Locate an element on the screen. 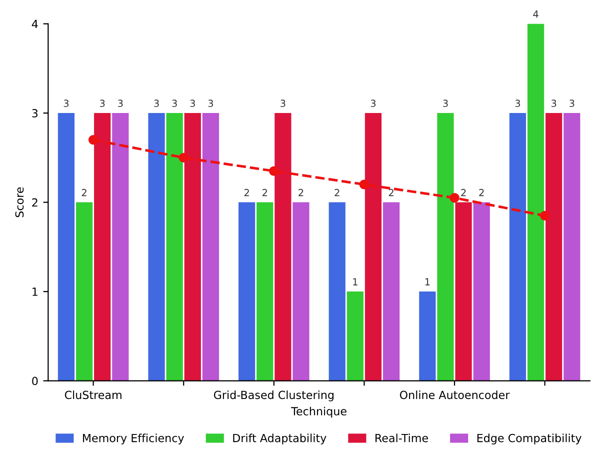 The width and height of the screenshot is (602, 476). data-label: 4 is located at coordinates (535, 14).